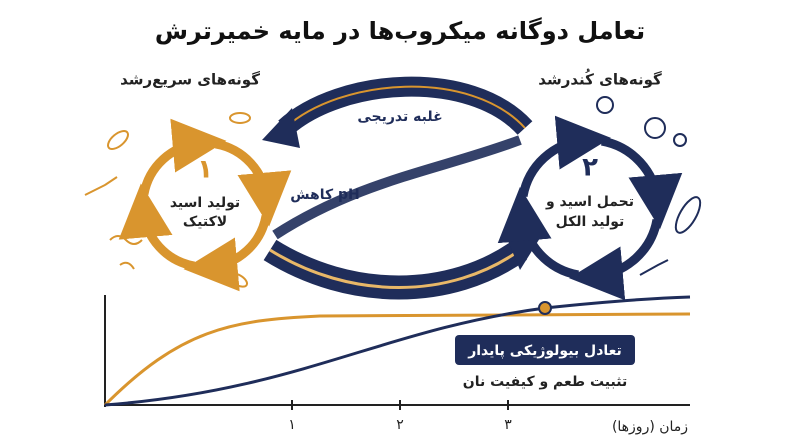 This screenshot has height=447, width=800. I want to click on cycle-text: تولید اسید, so click(205, 203).